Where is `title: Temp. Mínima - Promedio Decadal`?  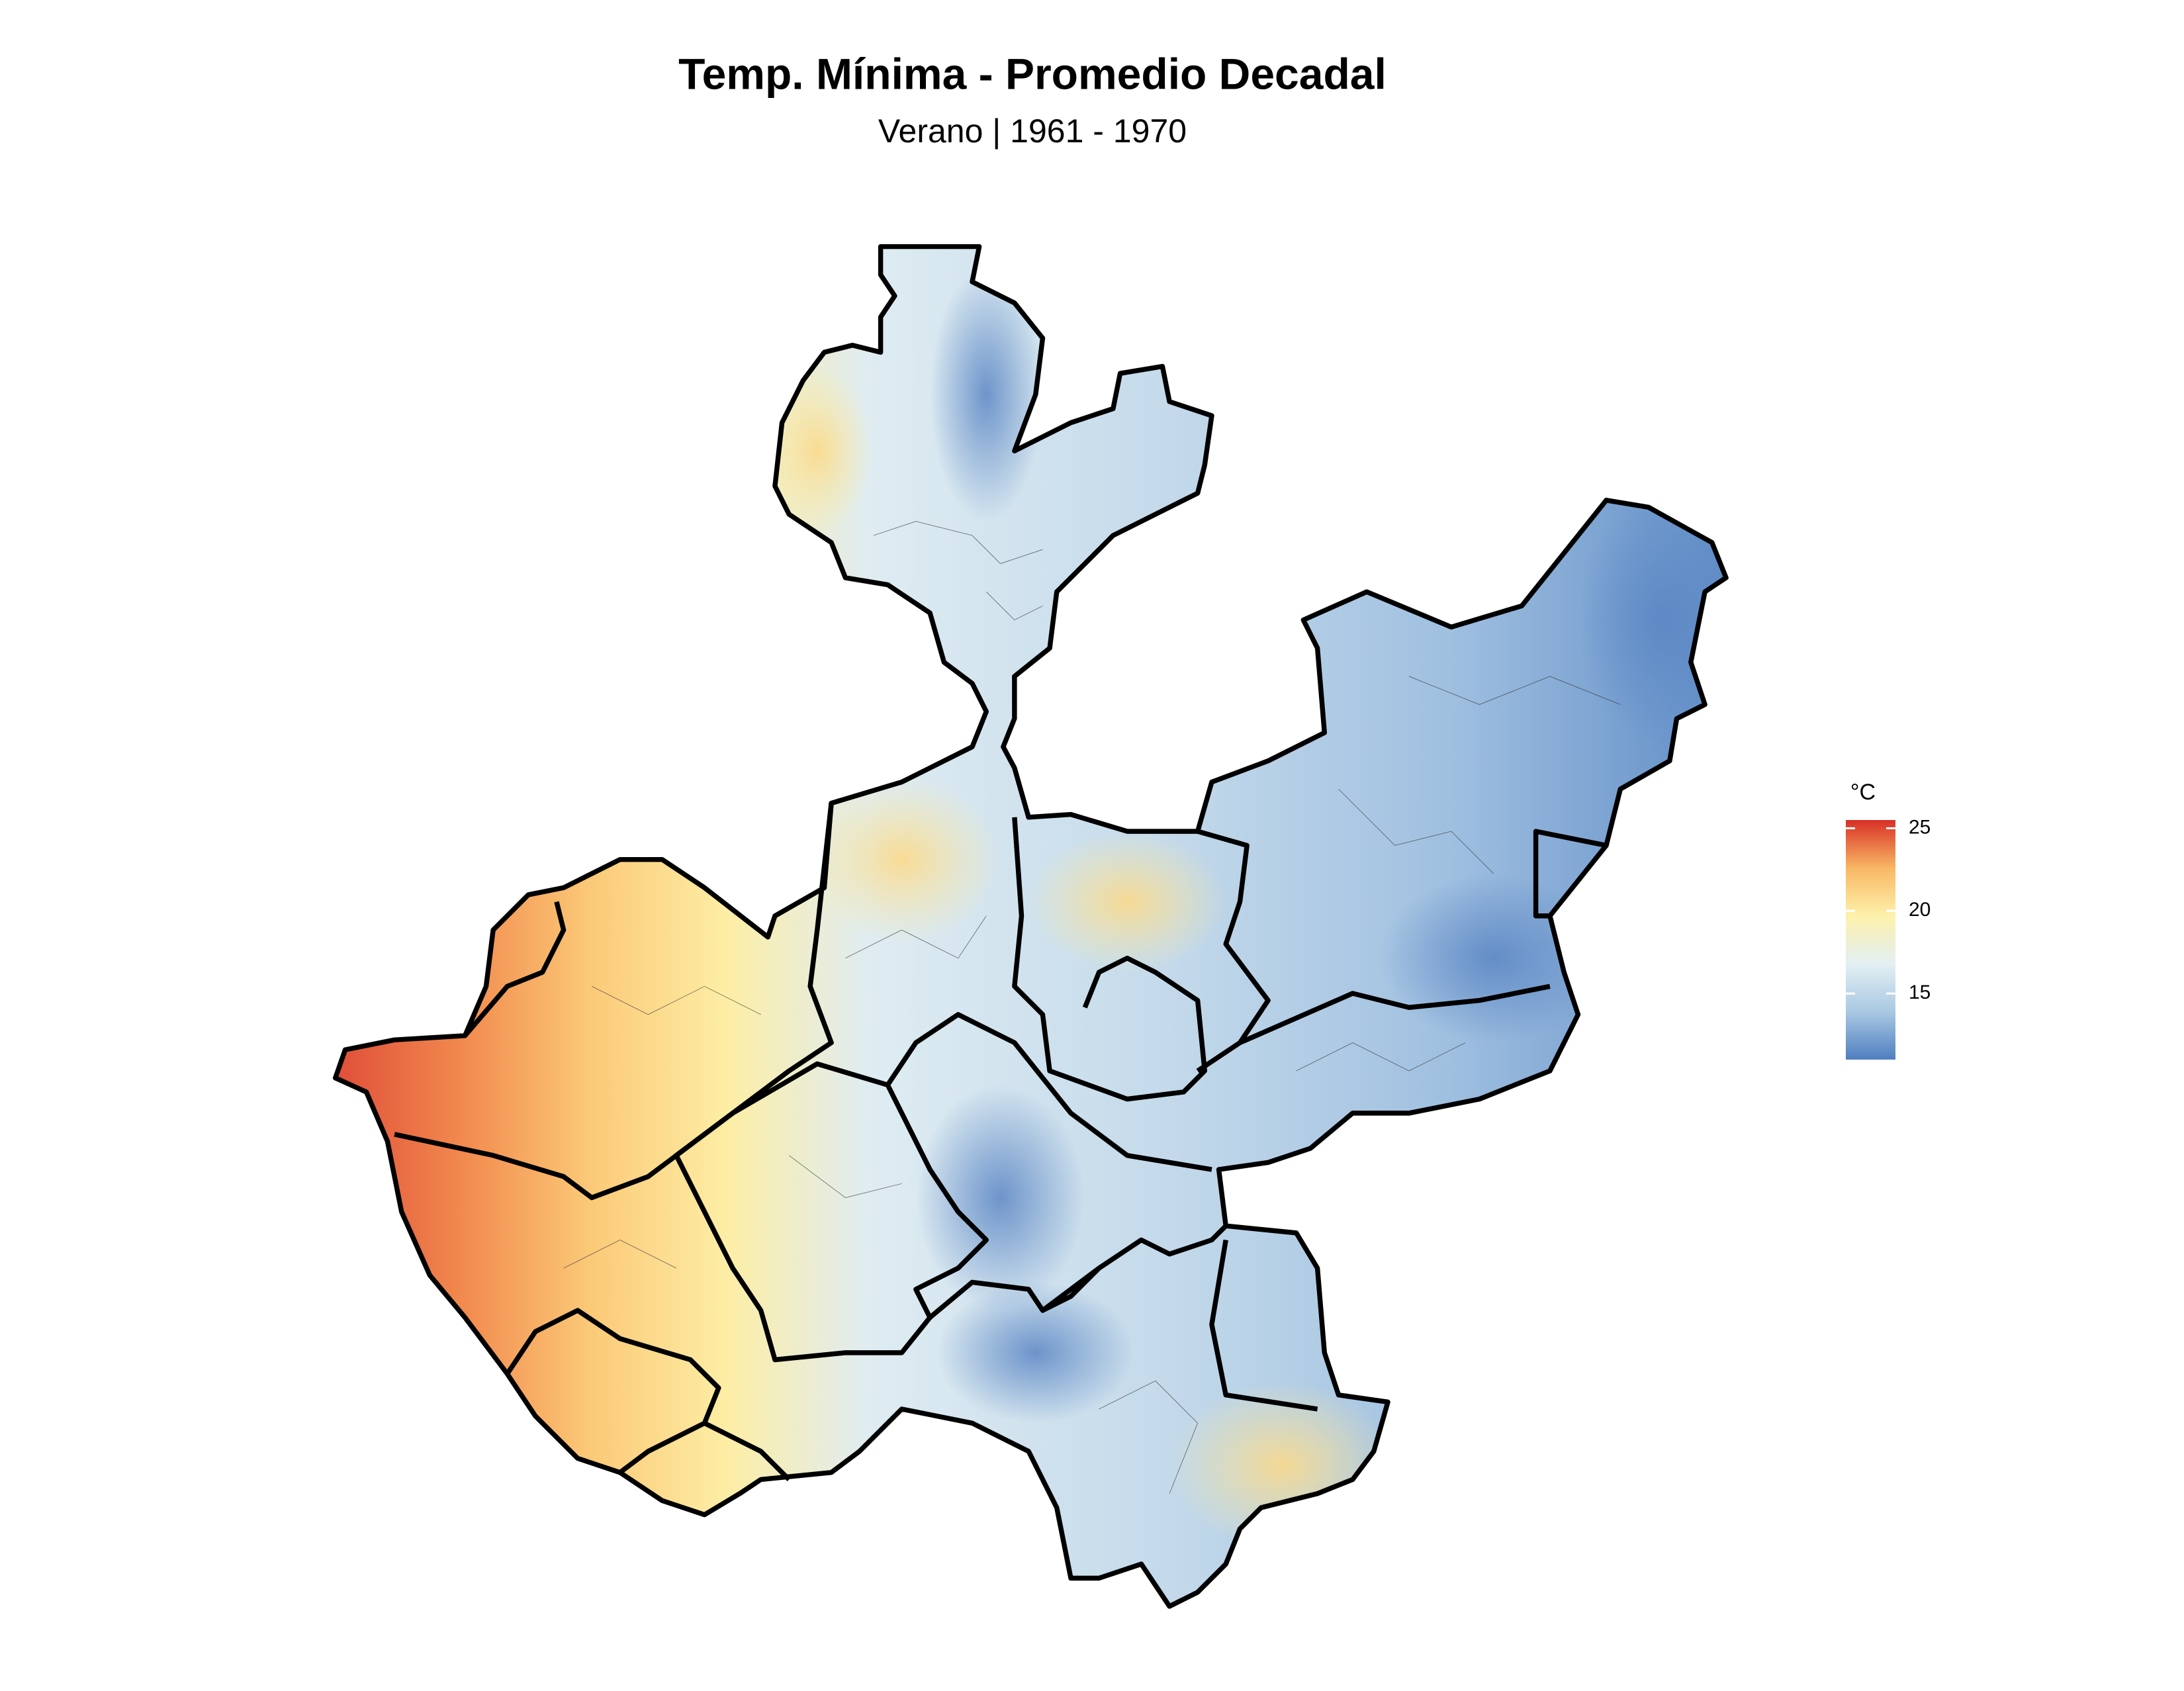
title: Temp. Mínima - Promedio Decadal is located at coordinates (1032, 73).